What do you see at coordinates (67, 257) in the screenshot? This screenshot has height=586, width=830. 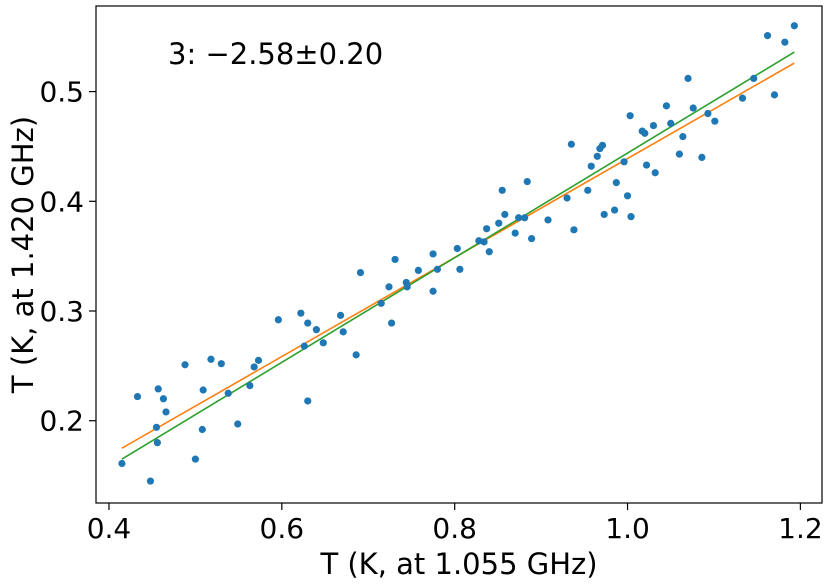 I see `y-axis-ticks: 0.2 0.3 0.4 0.5` at bounding box center [67, 257].